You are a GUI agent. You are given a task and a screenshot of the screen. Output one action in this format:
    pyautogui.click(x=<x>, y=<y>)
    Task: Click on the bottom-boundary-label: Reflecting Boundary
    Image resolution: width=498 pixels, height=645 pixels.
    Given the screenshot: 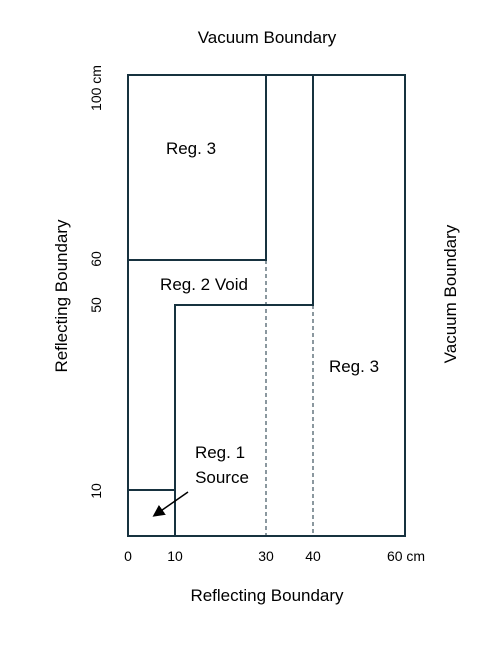 What is the action you would take?
    pyautogui.click(x=267, y=595)
    